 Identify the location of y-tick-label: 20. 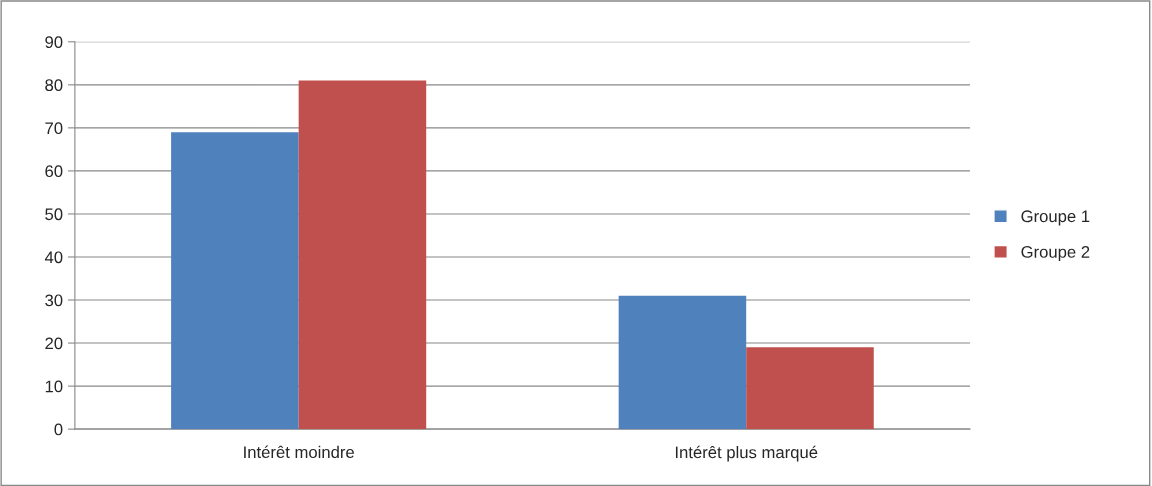
(54, 343).